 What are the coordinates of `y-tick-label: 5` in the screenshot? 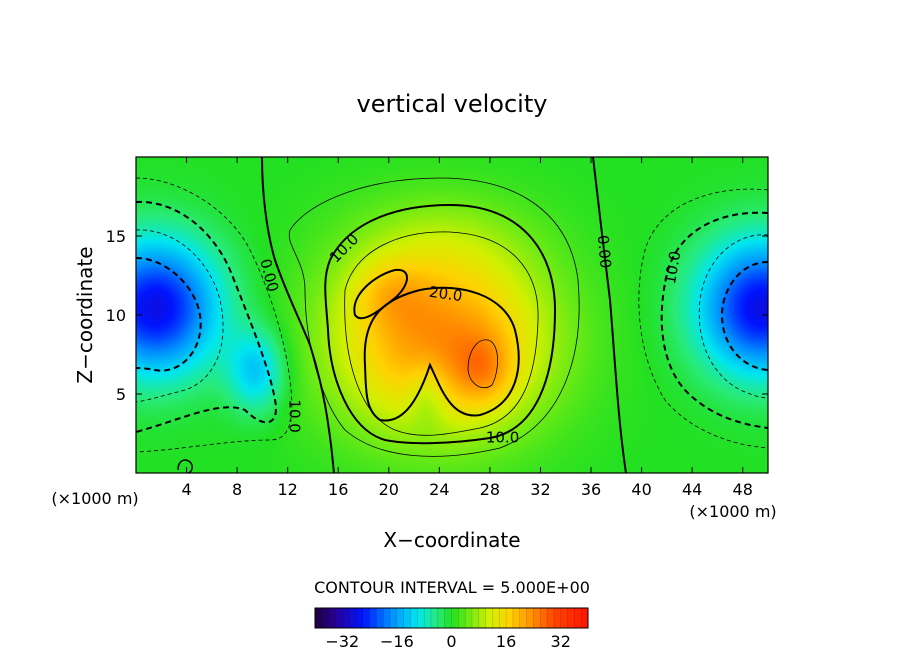 It's located at (121, 394).